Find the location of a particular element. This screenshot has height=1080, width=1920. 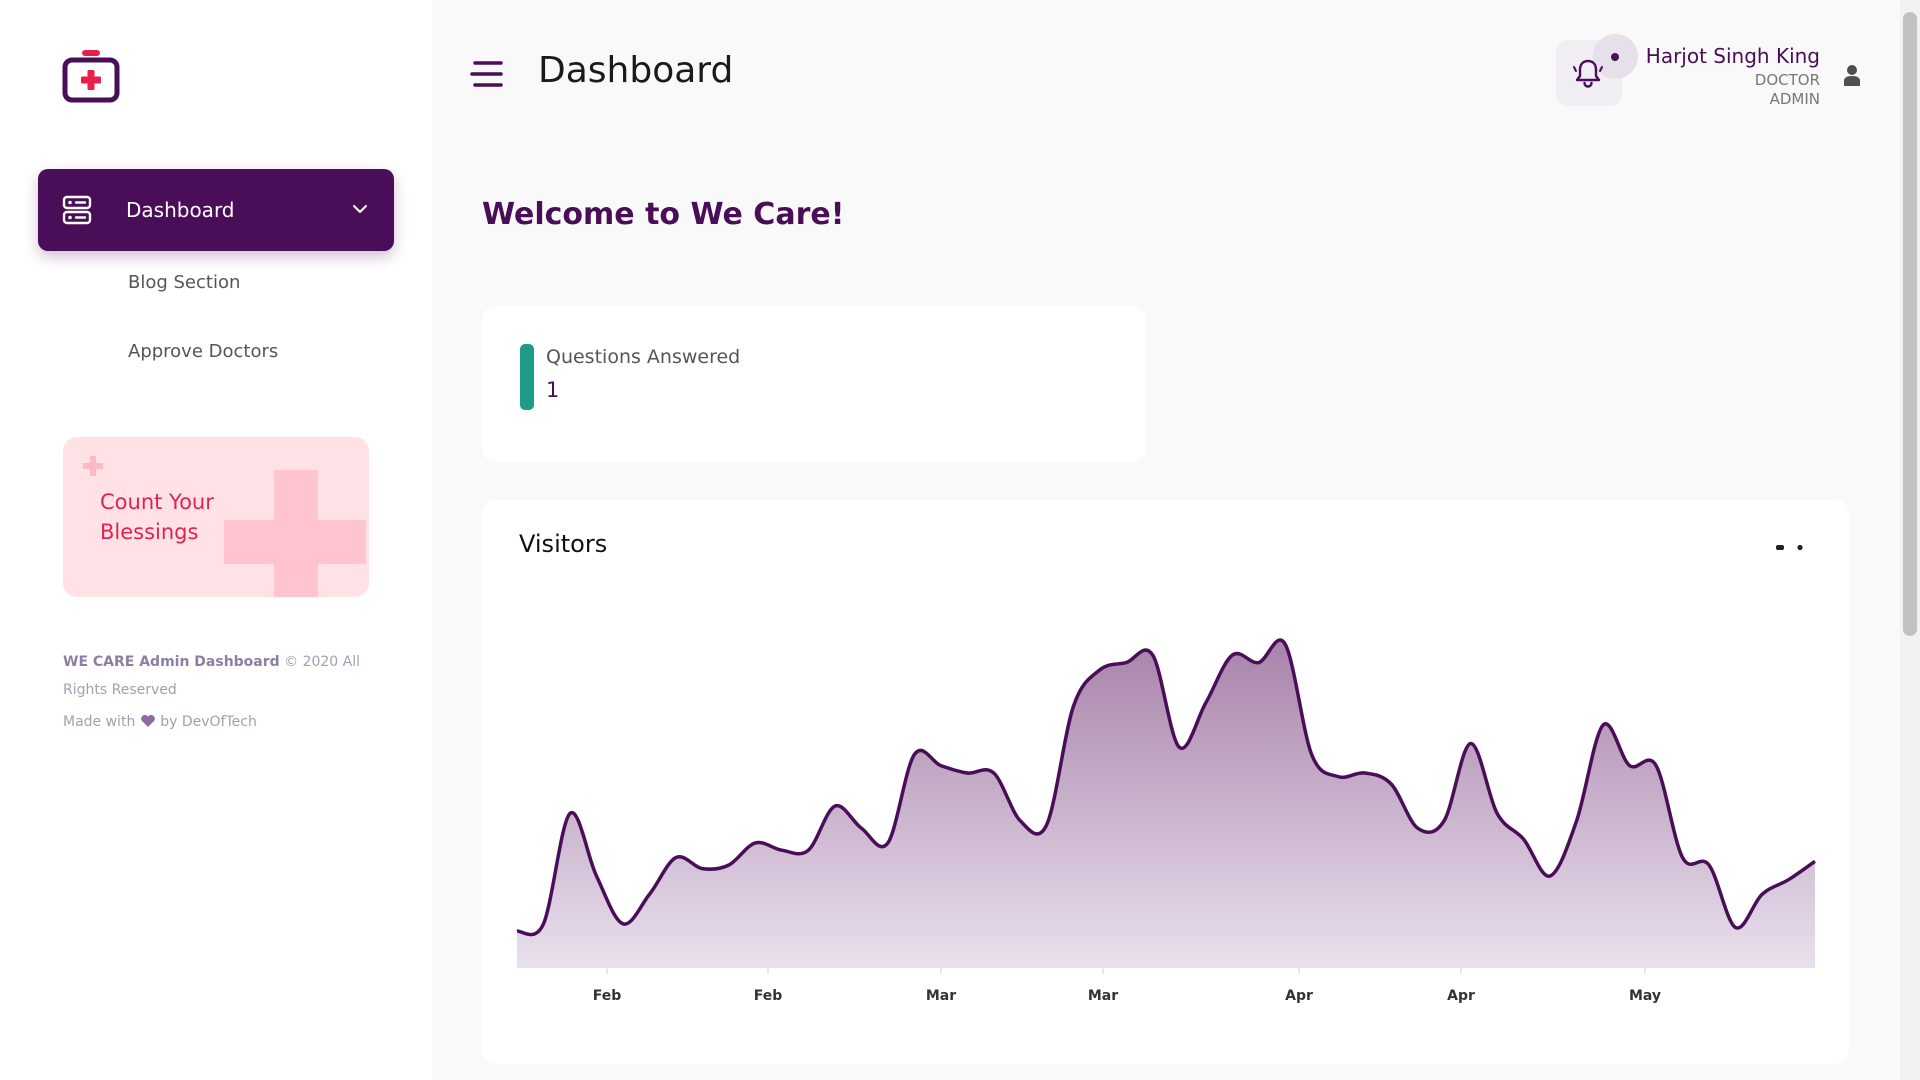

page-title: Dashboard is located at coordinates (636, 70).